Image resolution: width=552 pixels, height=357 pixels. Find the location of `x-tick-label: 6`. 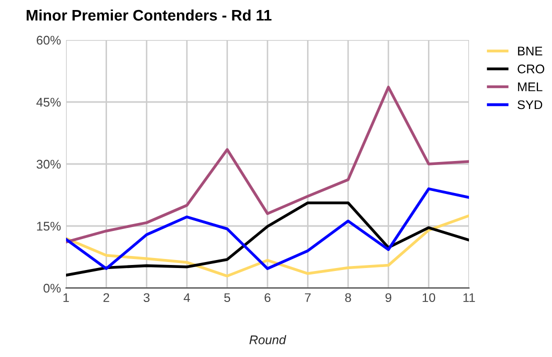

x-tick-label: 6 is located at coordinates (267, 297).